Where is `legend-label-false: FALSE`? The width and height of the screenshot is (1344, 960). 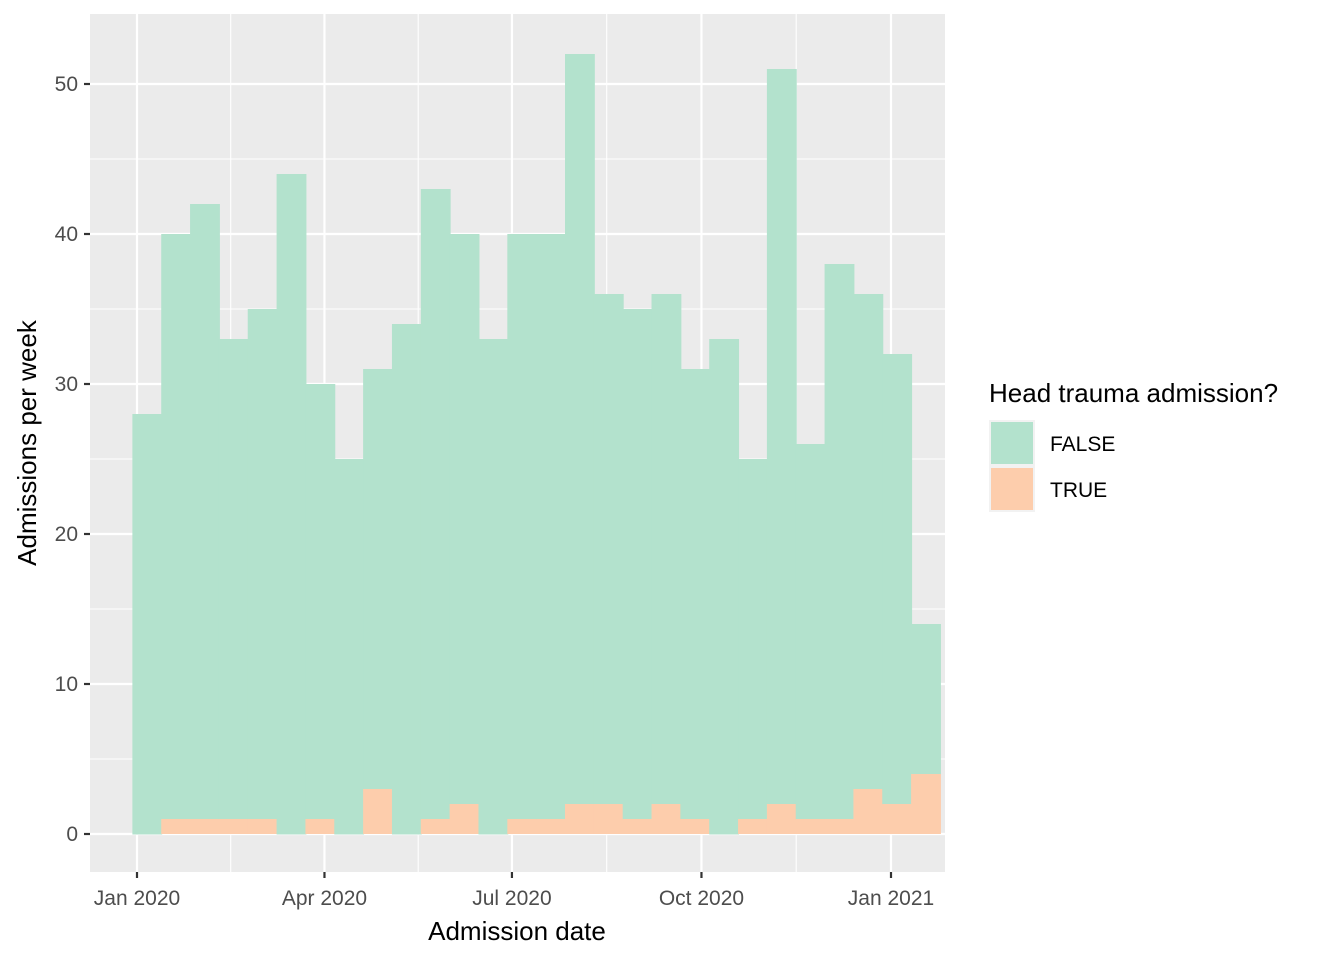 legend-label-false: FALSE is located at coordinates (1082, 444).